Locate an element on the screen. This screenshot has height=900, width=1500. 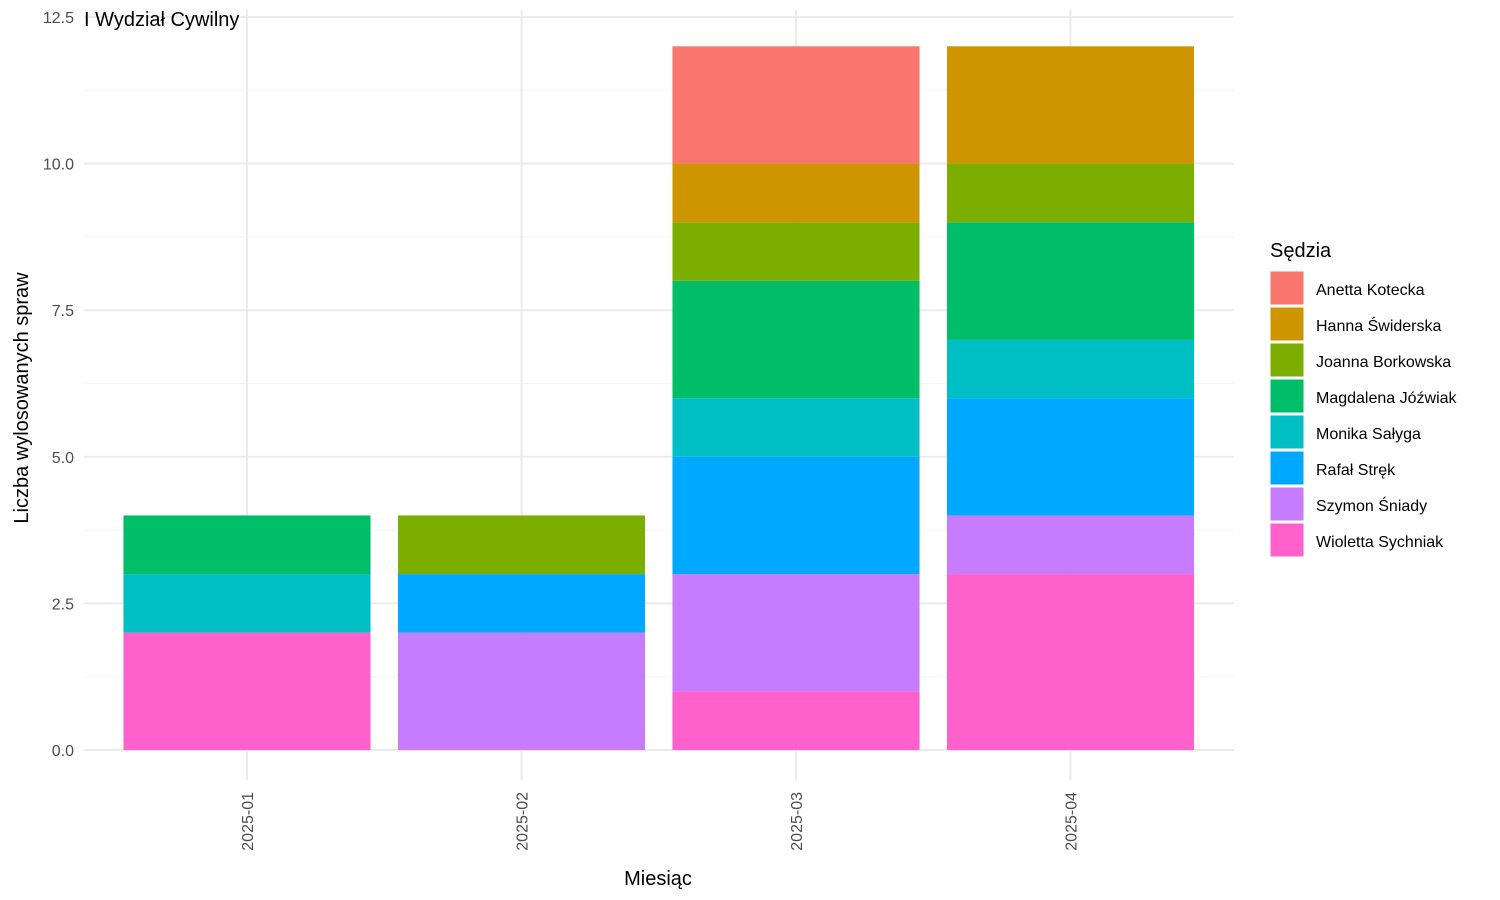
x-tick-label: 2025-02 is located at coordinates (523, 821).